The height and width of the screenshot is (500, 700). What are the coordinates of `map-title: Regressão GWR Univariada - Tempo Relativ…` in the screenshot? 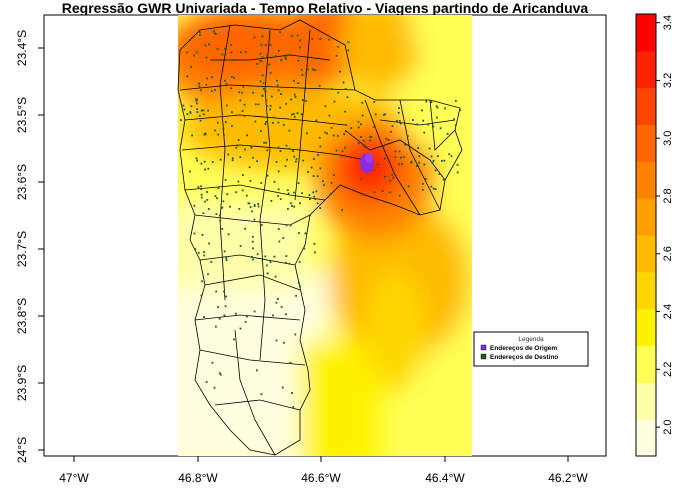 It's located at (325, 8).